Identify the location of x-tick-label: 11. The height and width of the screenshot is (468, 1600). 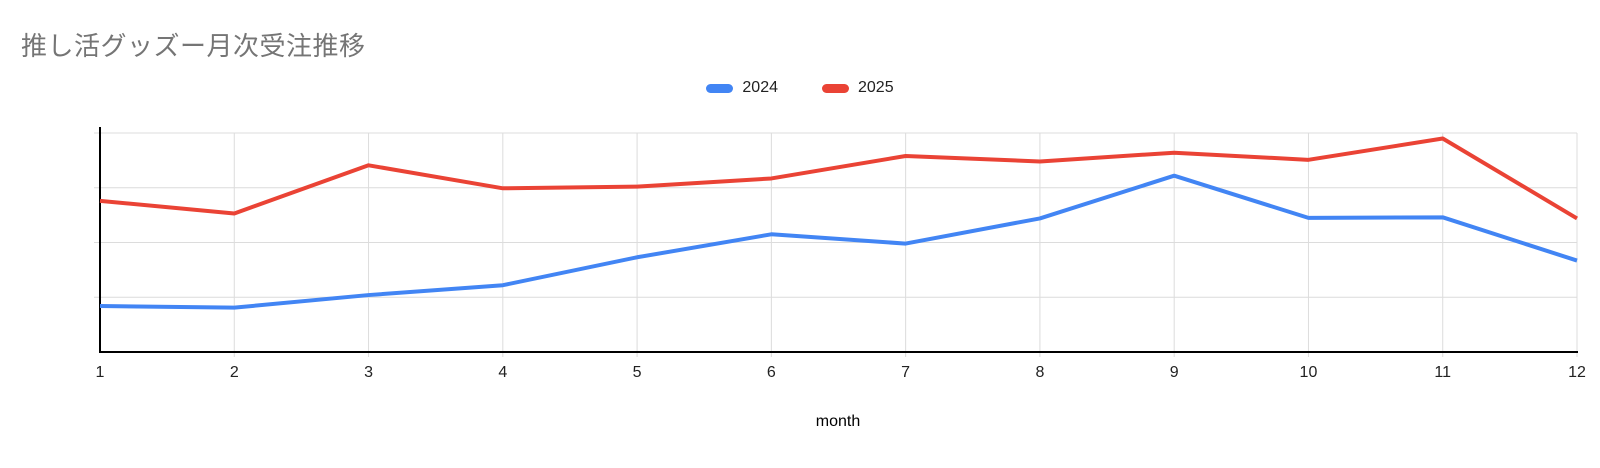
(1442, 372).